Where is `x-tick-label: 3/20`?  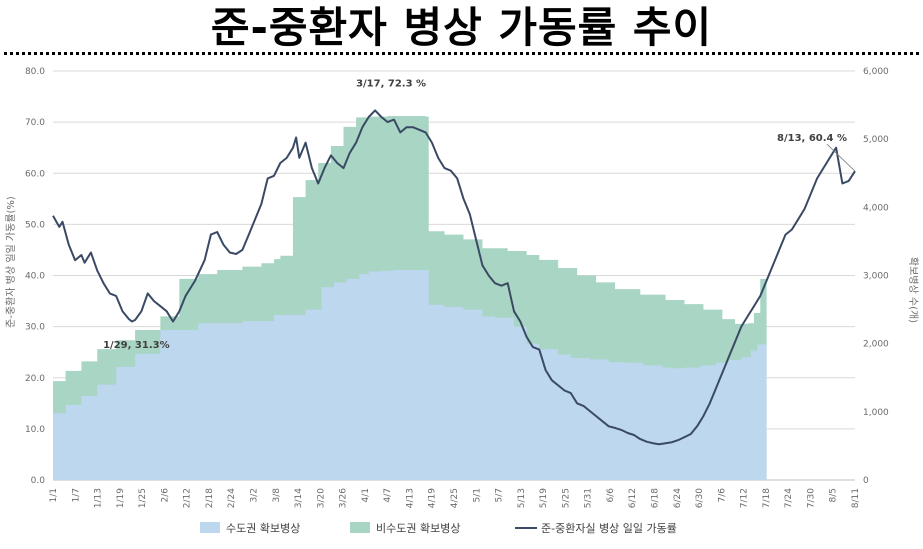
x-tick-label: 3/20 is located at coordinates (321, 498).